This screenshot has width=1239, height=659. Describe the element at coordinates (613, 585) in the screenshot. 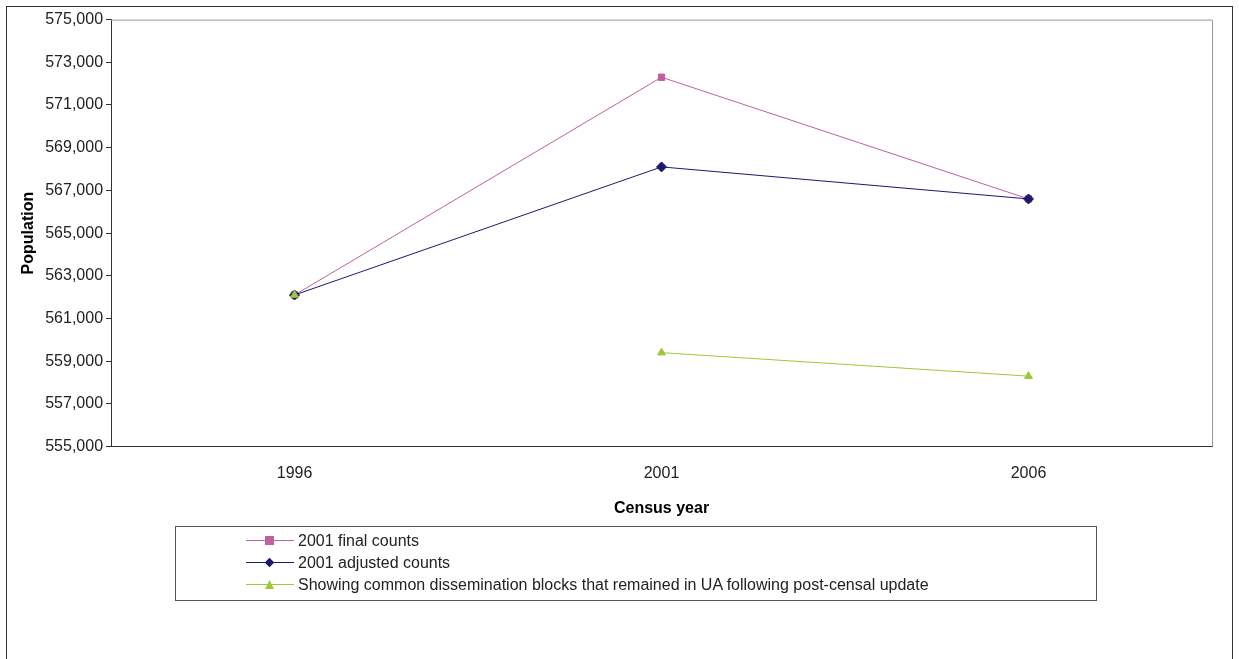

I see `legend-label: Showing common dissemination blocks that remained in UA following post-censal update` at that location.